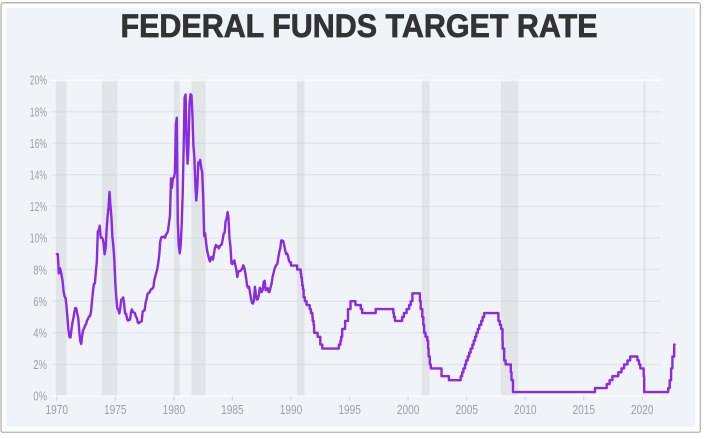 The height and width of the screenshot is (439, 704). Describe the element at coordinates (40, 301) in the screenshot. I see `svg-text: 6%` at that location.